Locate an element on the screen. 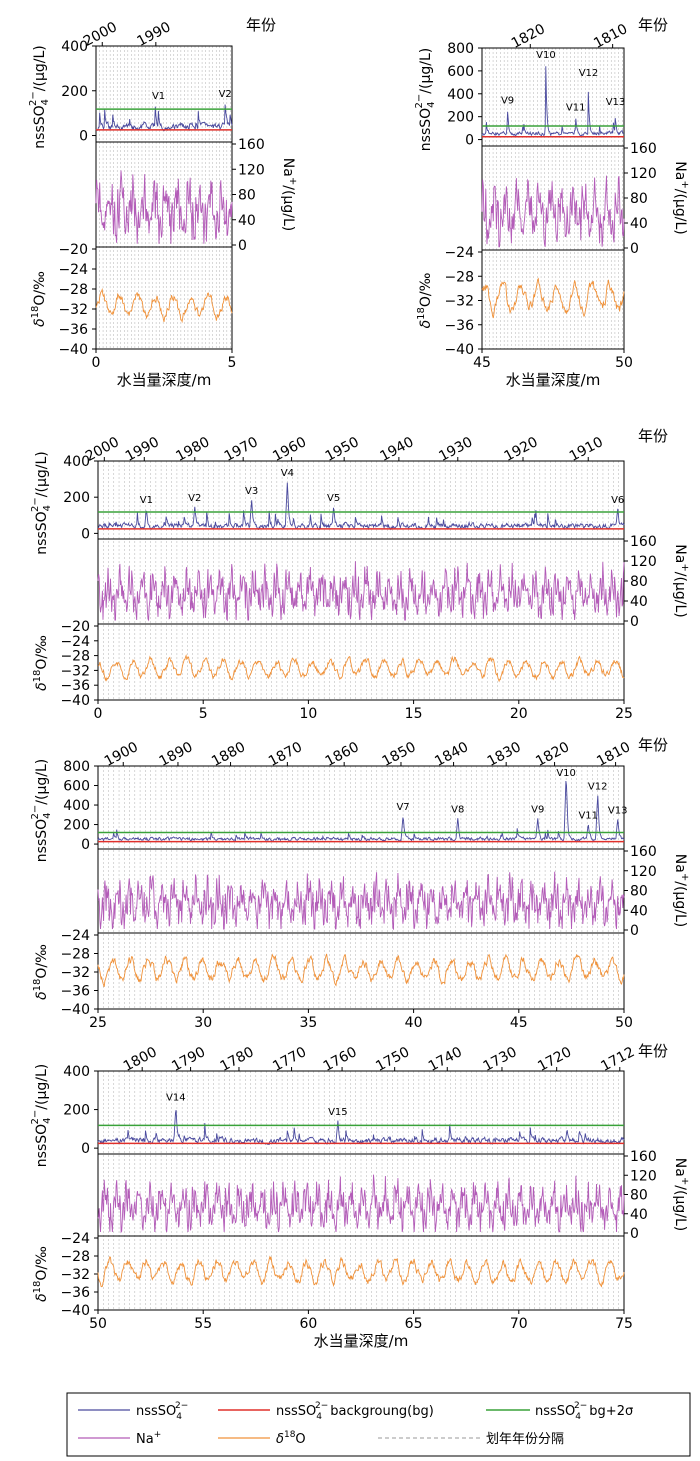 Image resolution: width=700 pixels, height=1461 pixels. year-tick-label: 1900 is located at coordinates (121, 754).